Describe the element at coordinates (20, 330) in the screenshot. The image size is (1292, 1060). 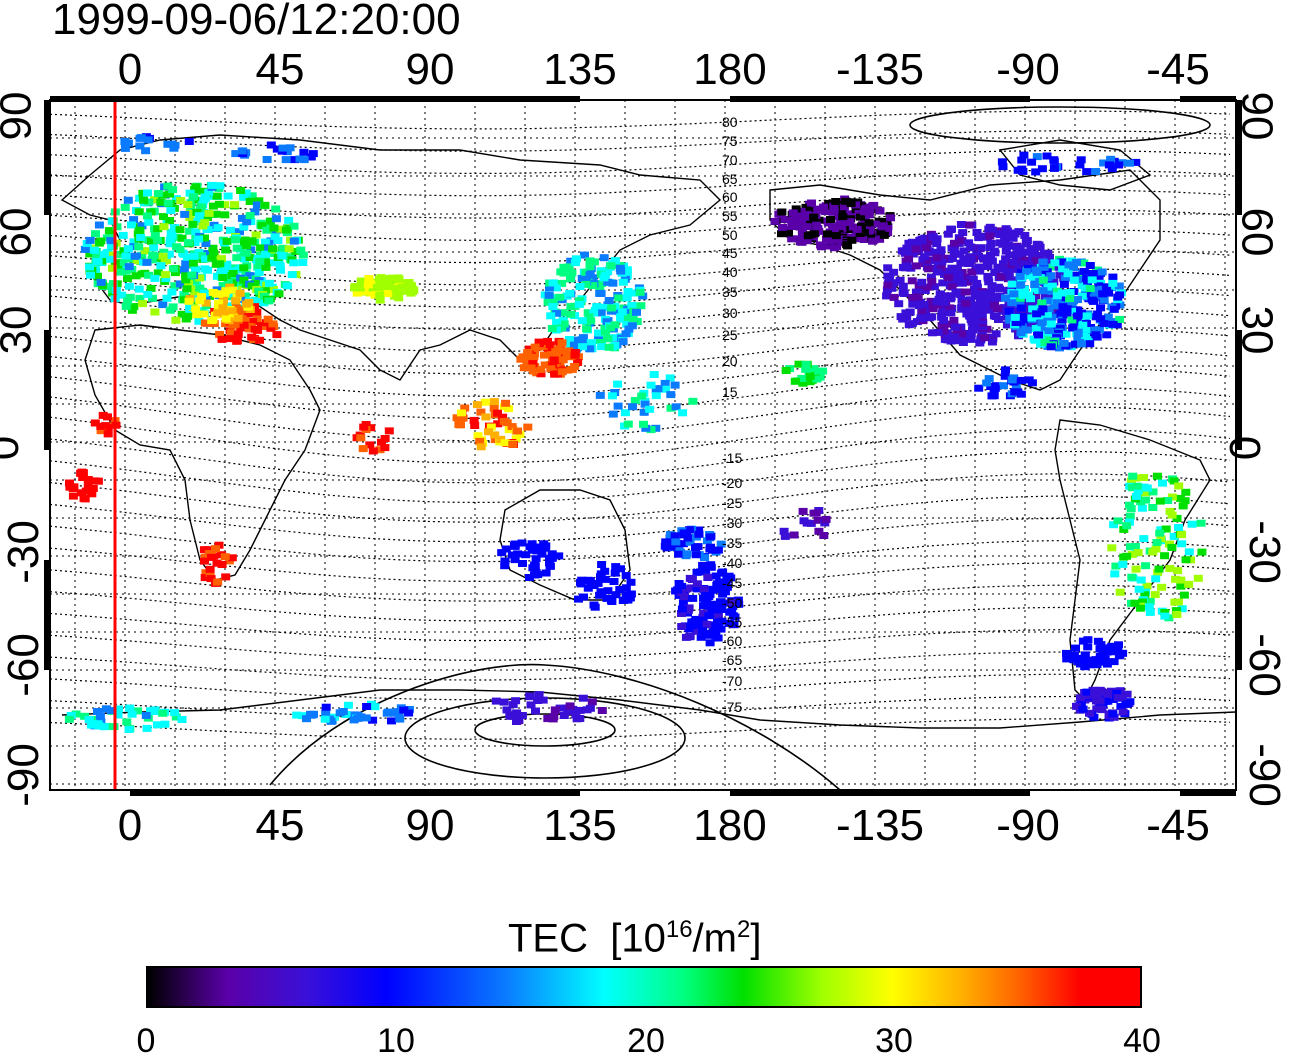
I see `lat-tick-left: 30` at that location.